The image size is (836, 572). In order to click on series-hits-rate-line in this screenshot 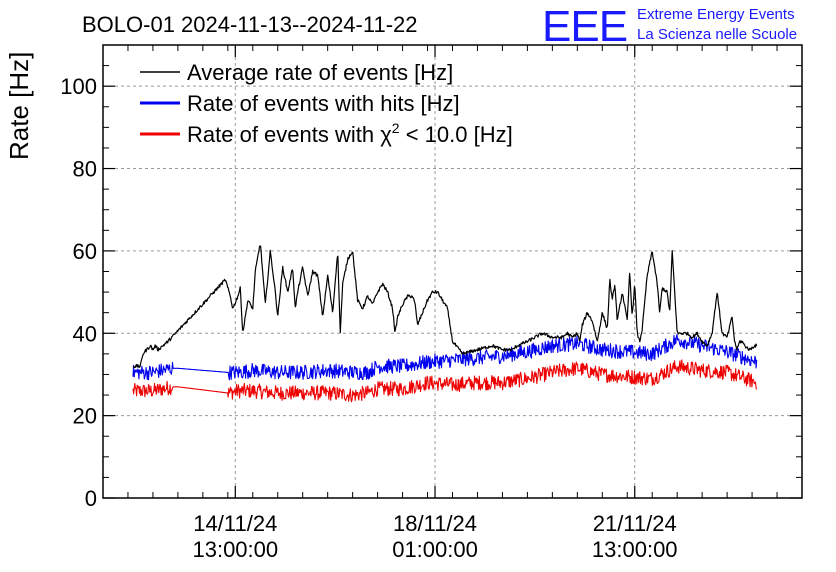, I will do `click(445, 357)`.